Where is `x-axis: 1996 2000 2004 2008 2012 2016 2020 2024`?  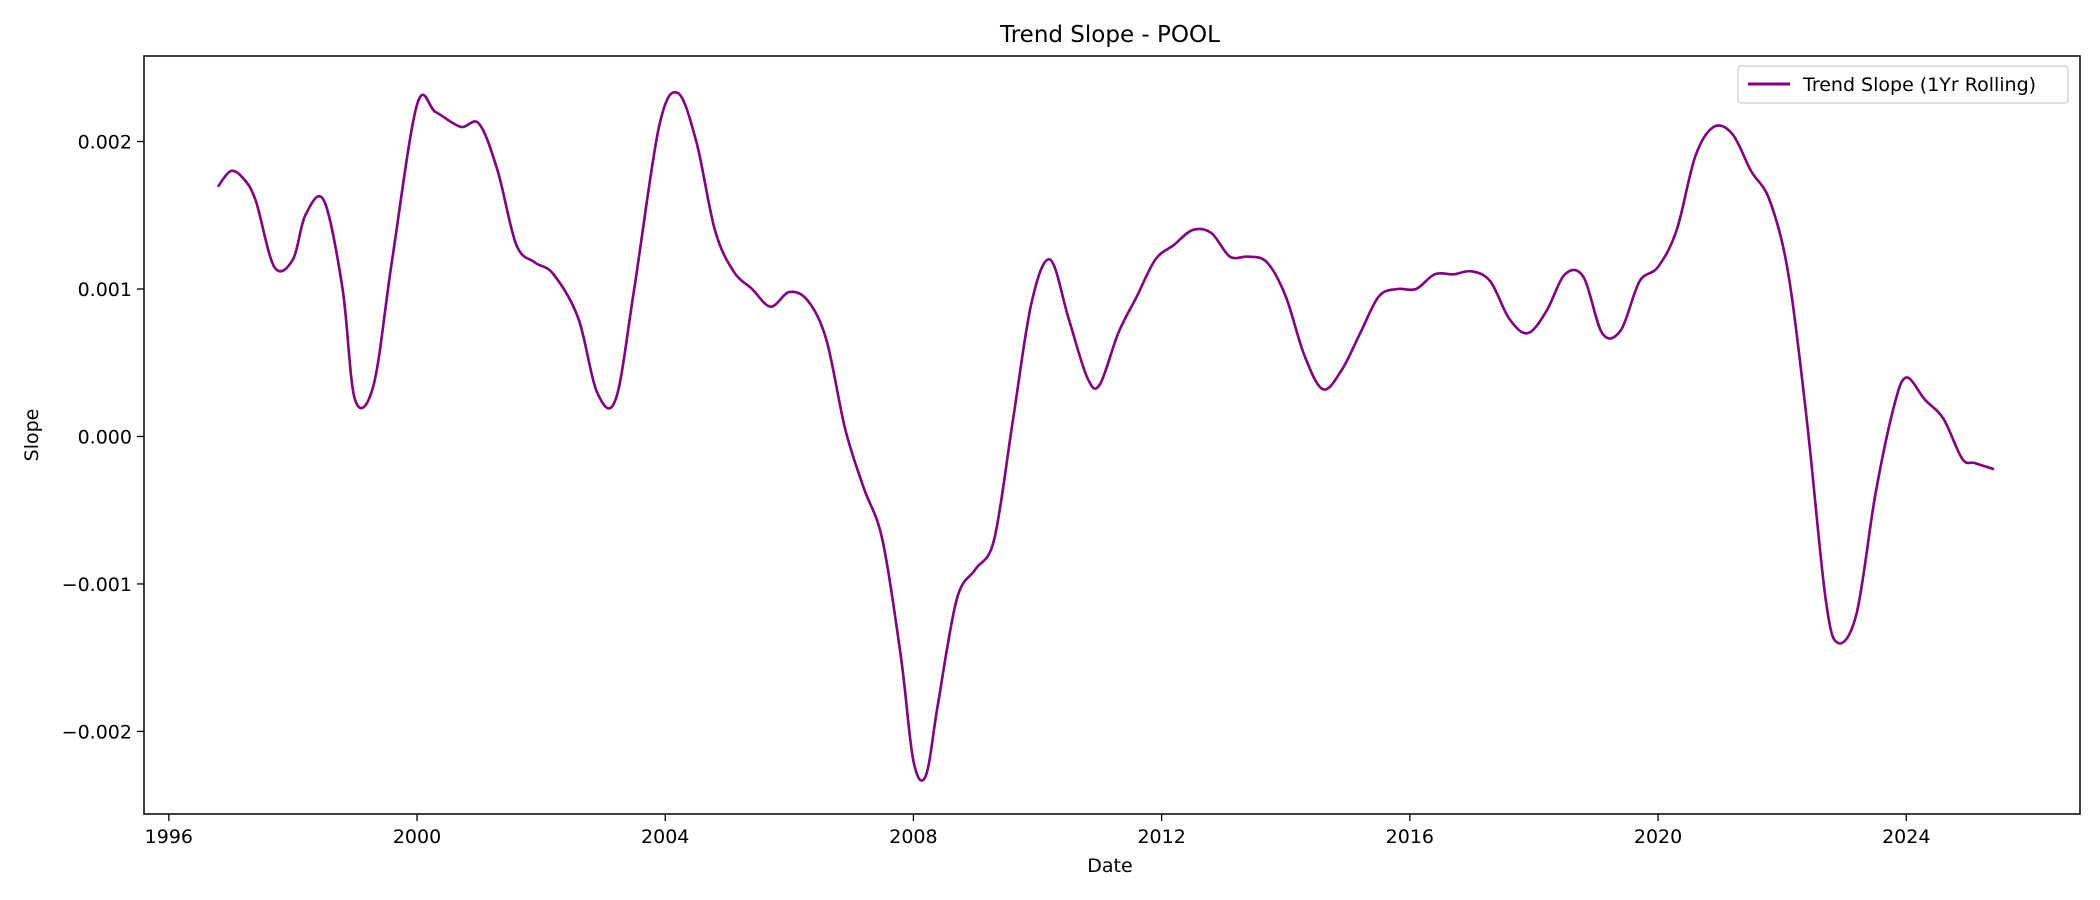
x-axis: 1996 2000 2004 2008 2012 2016 2020 2024 is located at coordinates (1037, 831).